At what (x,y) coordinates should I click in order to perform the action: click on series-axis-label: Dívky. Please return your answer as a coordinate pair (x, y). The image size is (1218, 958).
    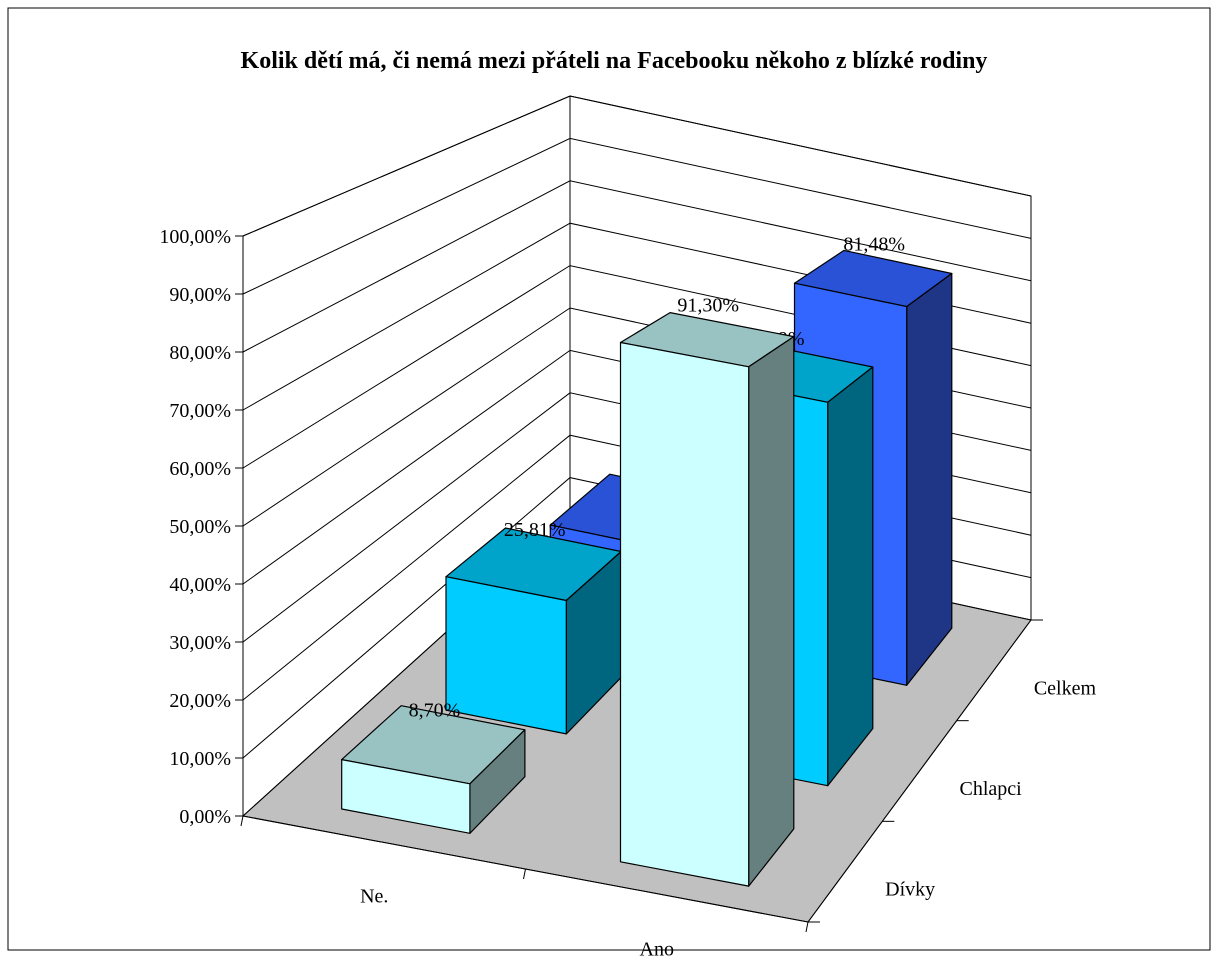
    Looking at the image, I should click on (910, 890).